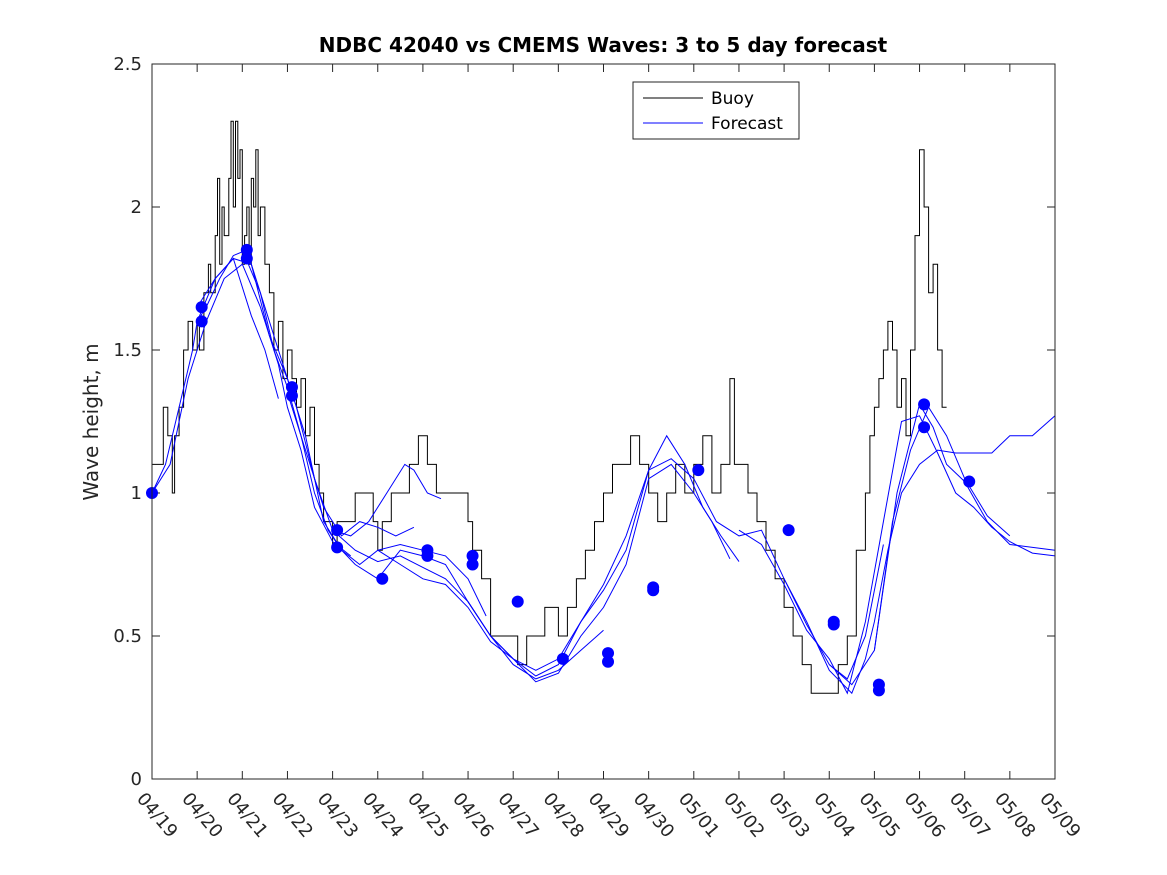 The width and height of the screenshot is (1167, 875). I want to click on x-tick-label: 04/24, so click(382, 815).